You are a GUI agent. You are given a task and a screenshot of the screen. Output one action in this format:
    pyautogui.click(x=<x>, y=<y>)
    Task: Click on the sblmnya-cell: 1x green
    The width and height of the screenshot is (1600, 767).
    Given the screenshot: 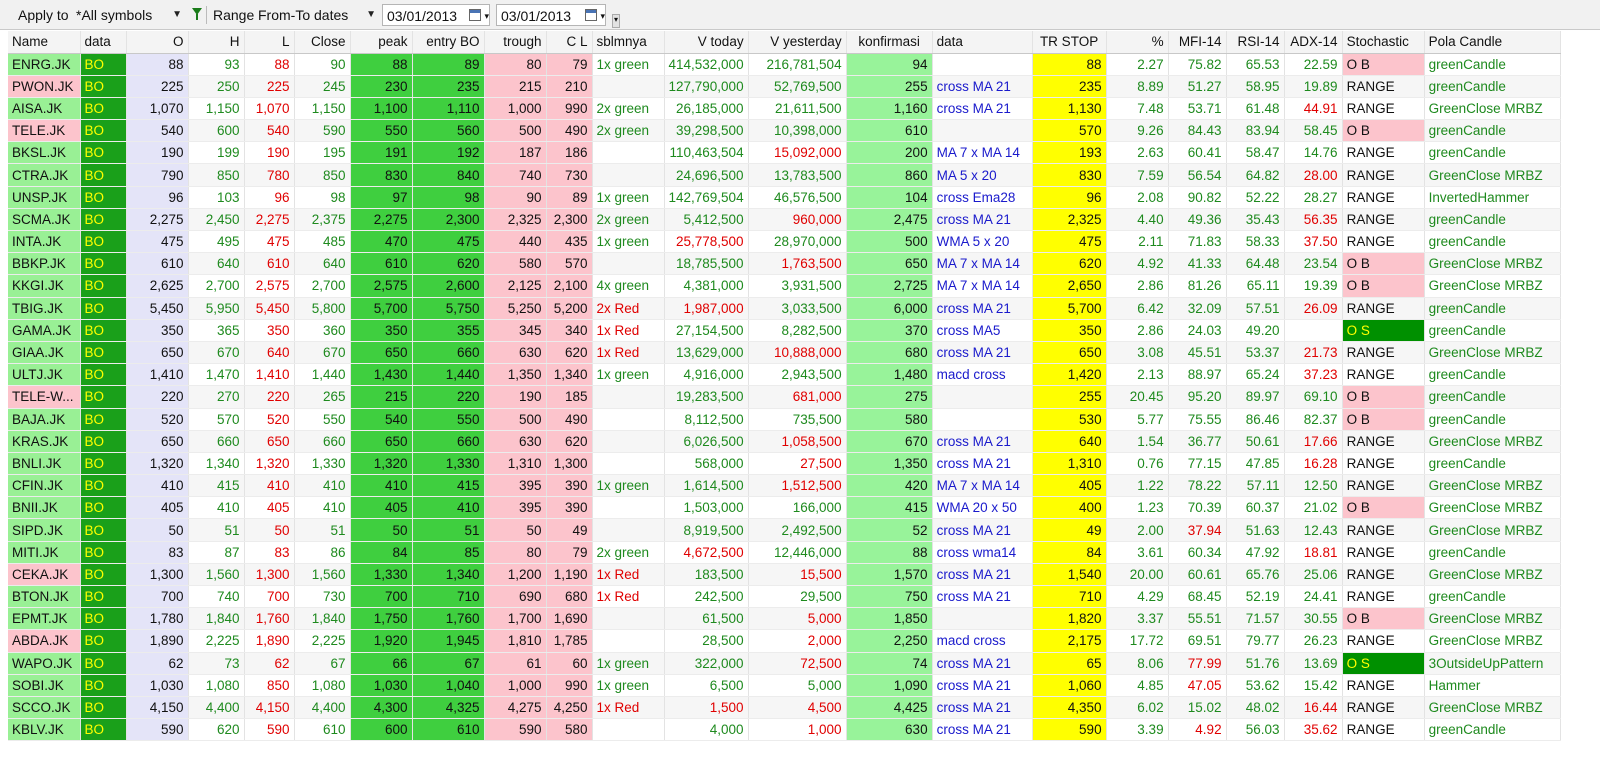 What is the action you would take?
    pyautogui.click(x=628, y=375)
    